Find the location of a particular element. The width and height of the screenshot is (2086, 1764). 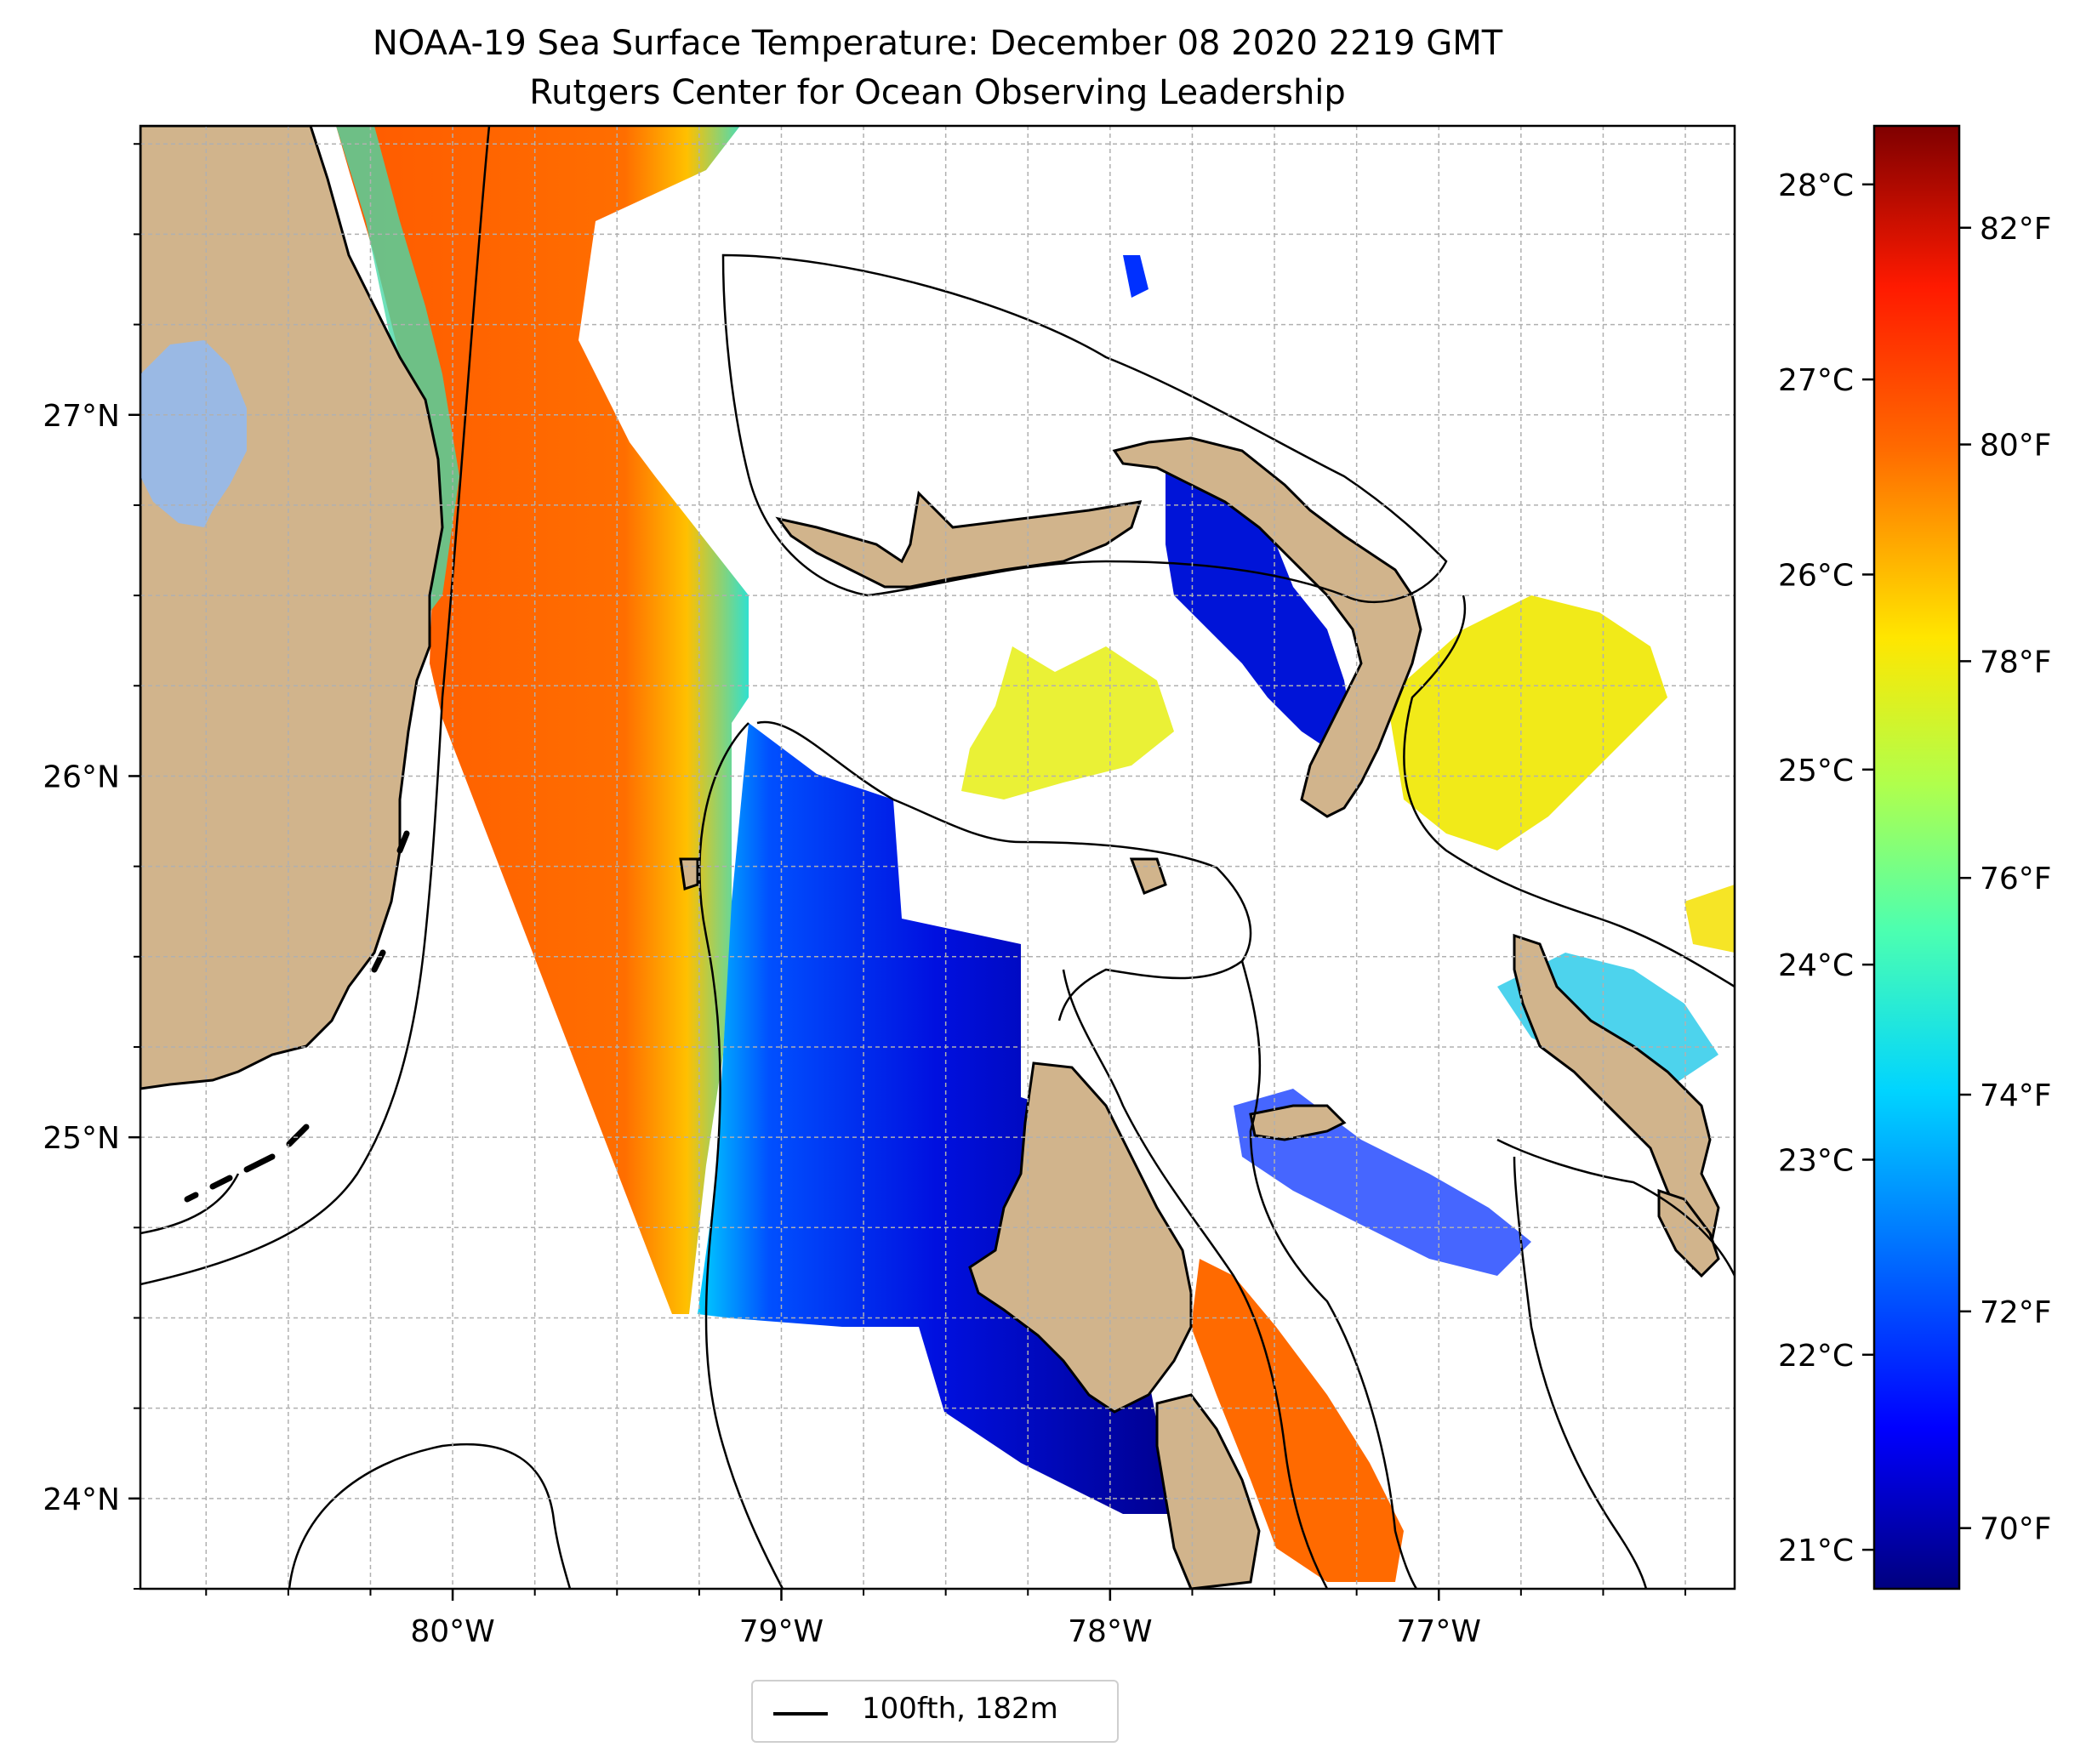

celsius-tick-label: 26°C is located at coordinates (1816, 575).